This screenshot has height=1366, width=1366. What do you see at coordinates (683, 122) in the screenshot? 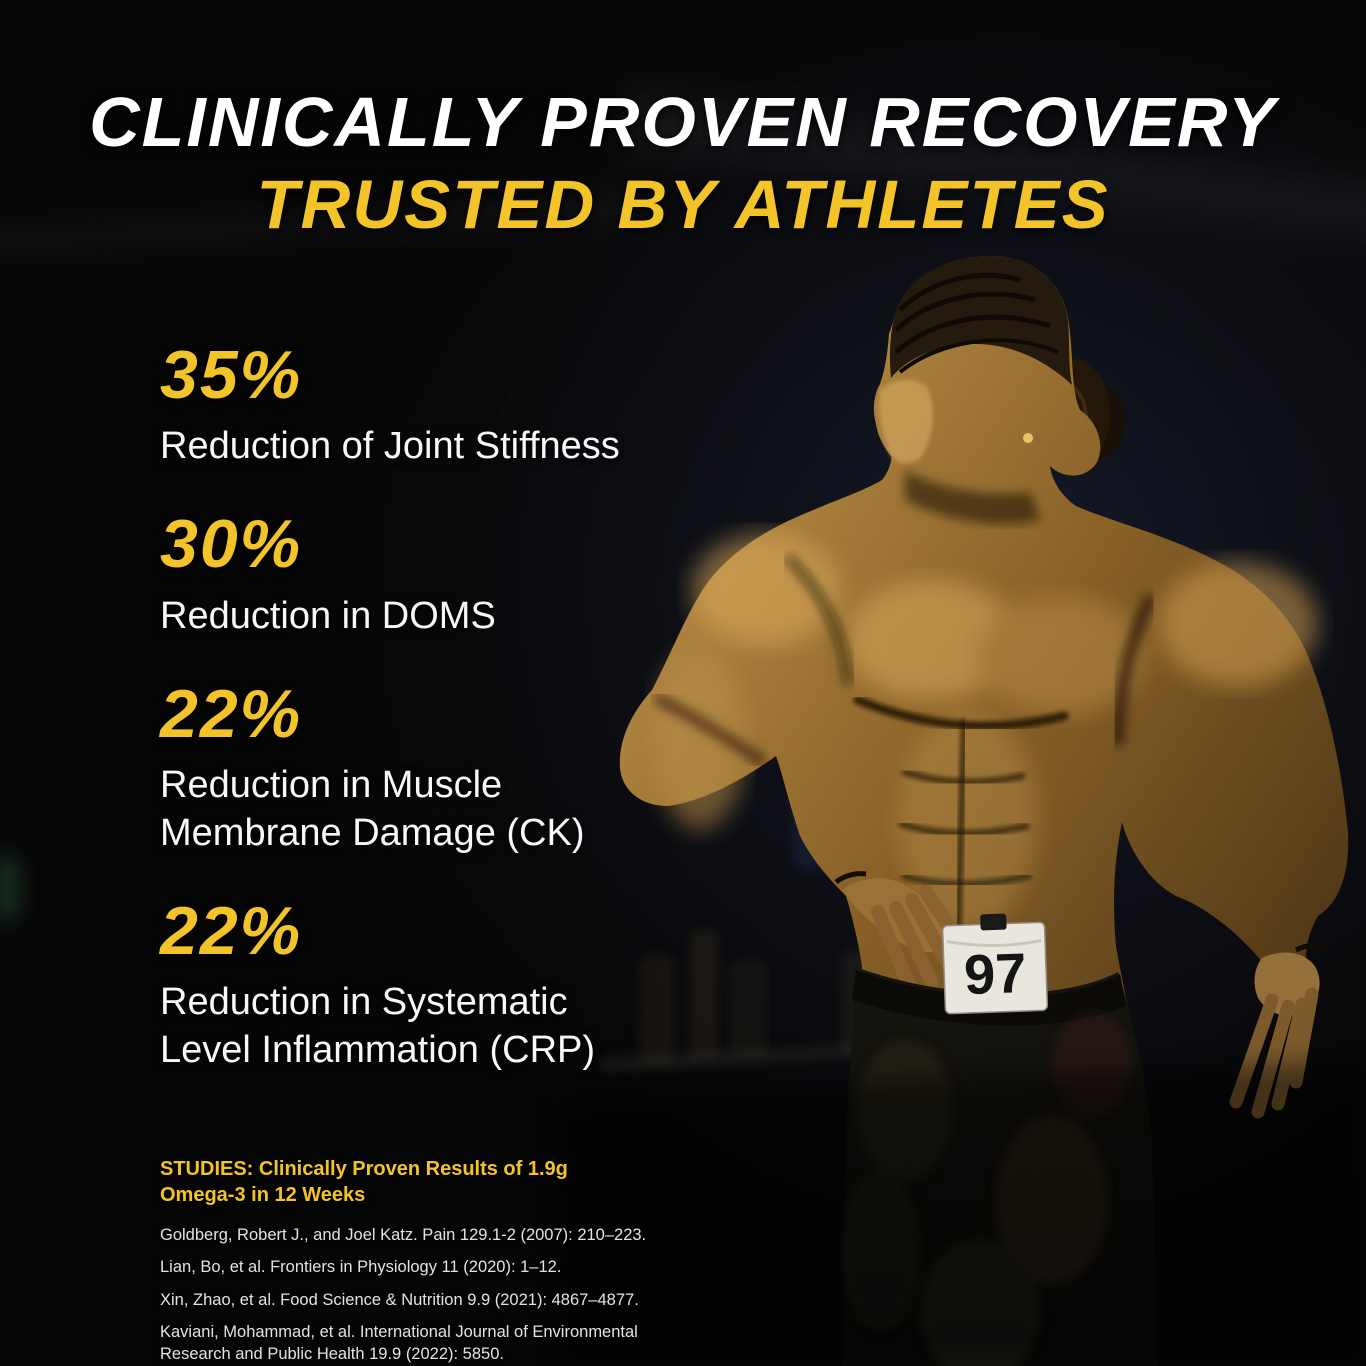
I see `page-title: CLINICALLY PROVEN RECOVERY` at bounding box center [683, 122].